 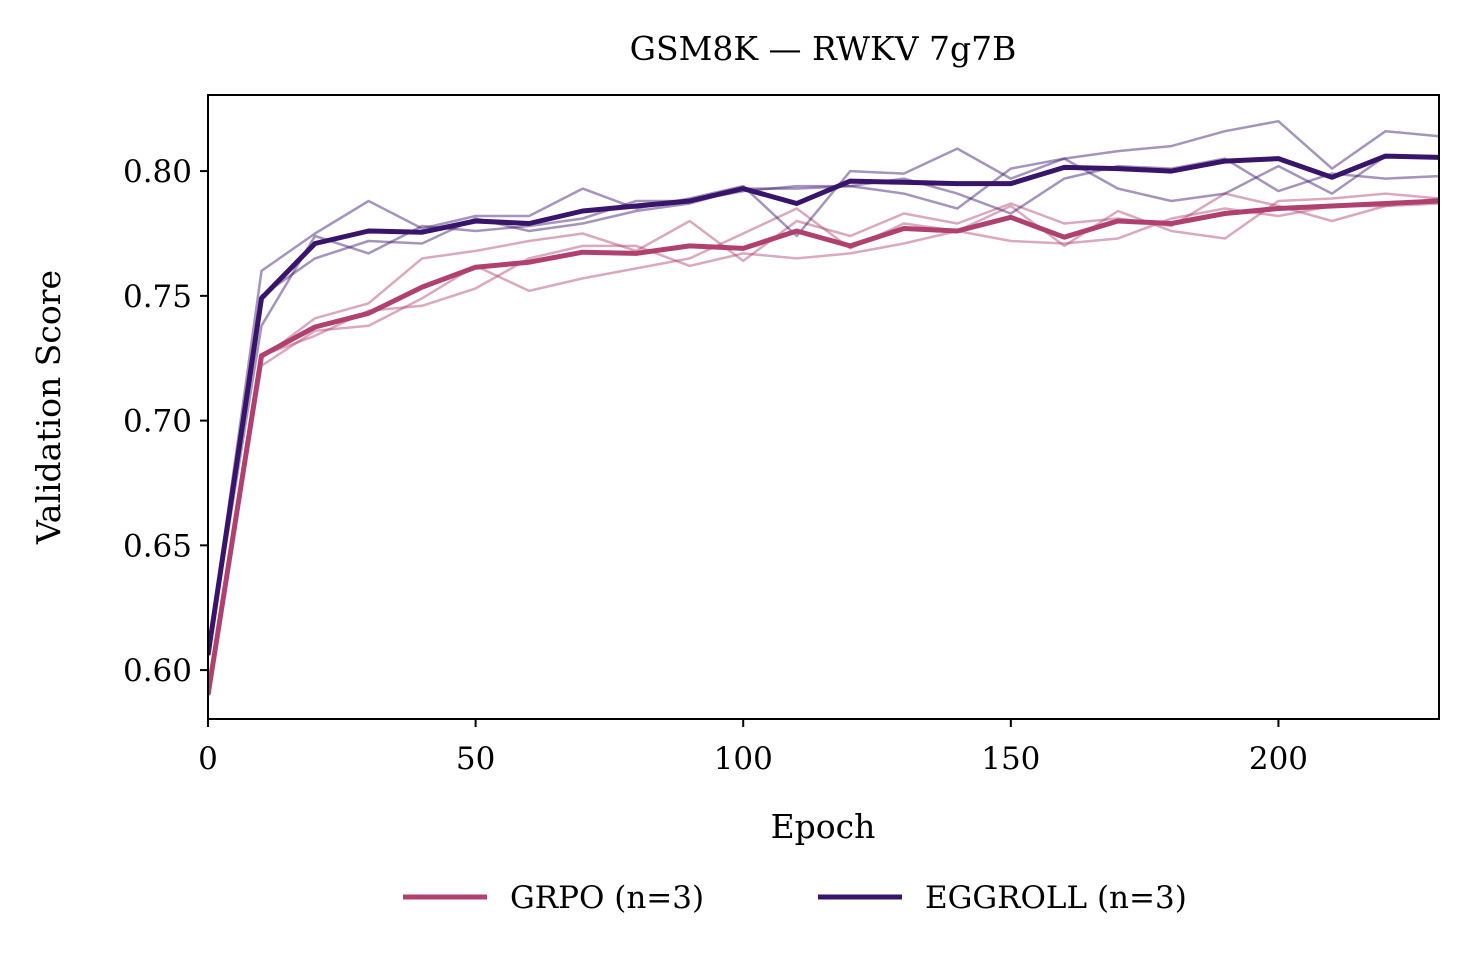 What do you see at coordinates (743, 759) in the screenshot?
I see `x-tick-label: 100` at bounding box center [743, 759].